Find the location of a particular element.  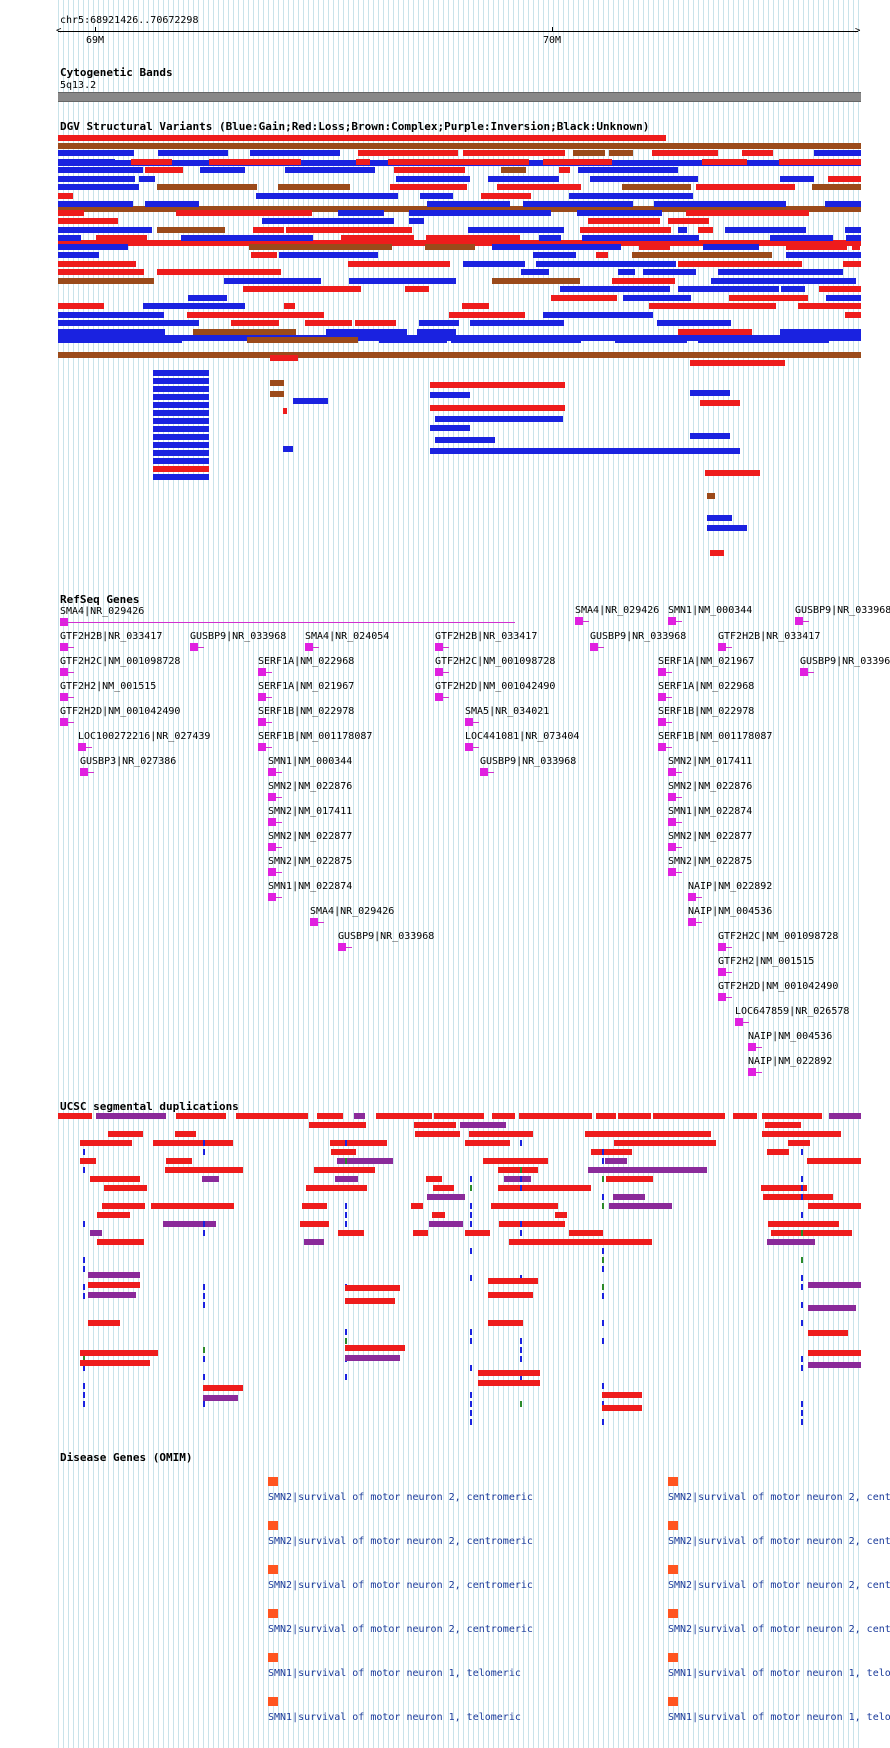

refseq-gene-label: SMN1|NM_022874 is located at coordinates (710, 811).